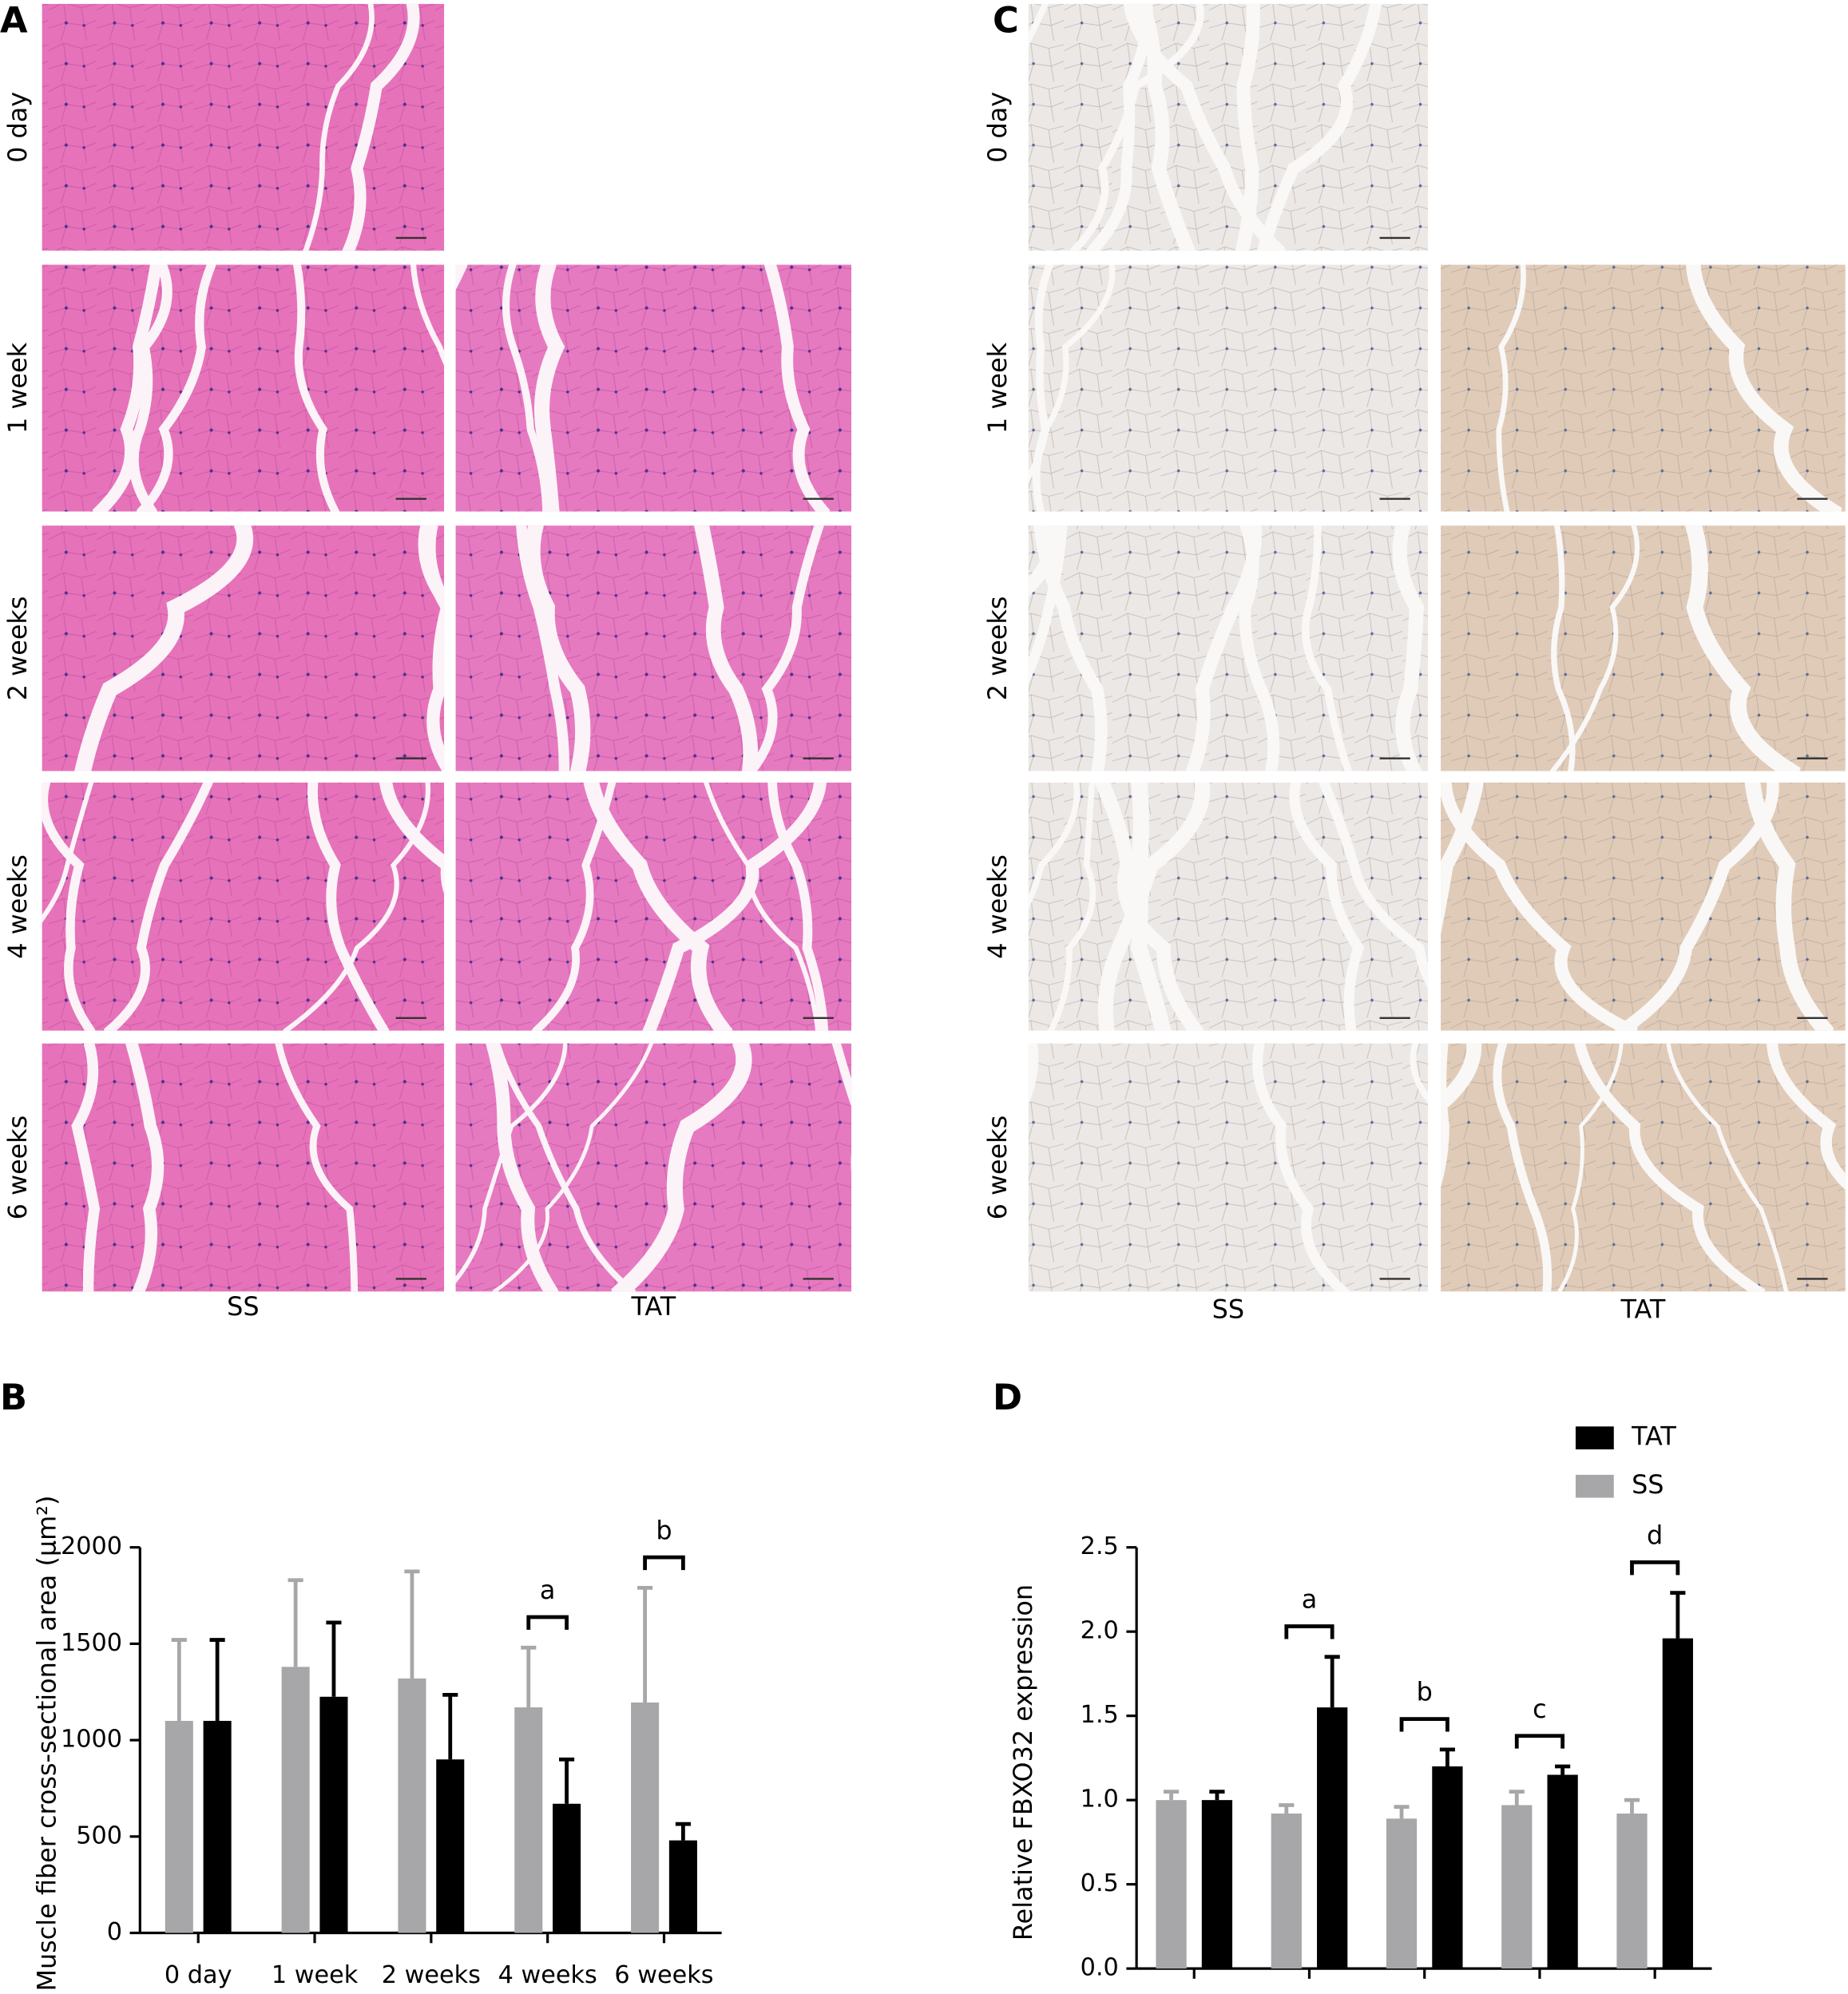 Image resolution: width=1848 pixels, height=1994 pixels. What do you see at coordinates (1006, 21) in the screenshot?
I see `panel-label: C` at bounding box center [1006, 21].